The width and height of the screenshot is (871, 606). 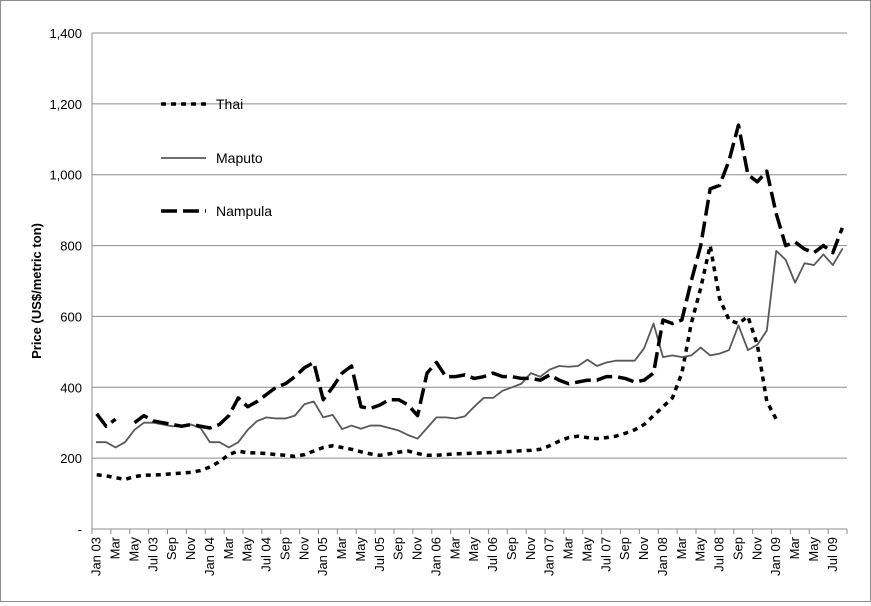 I want to click on y-axis-label: Price (US$/metric ton), so click(x=36, y=291).